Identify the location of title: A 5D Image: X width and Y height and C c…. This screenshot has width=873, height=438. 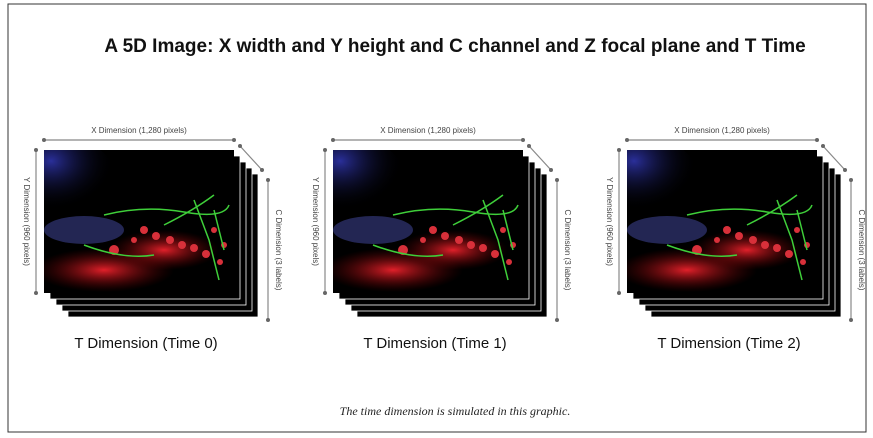
(454, 46).